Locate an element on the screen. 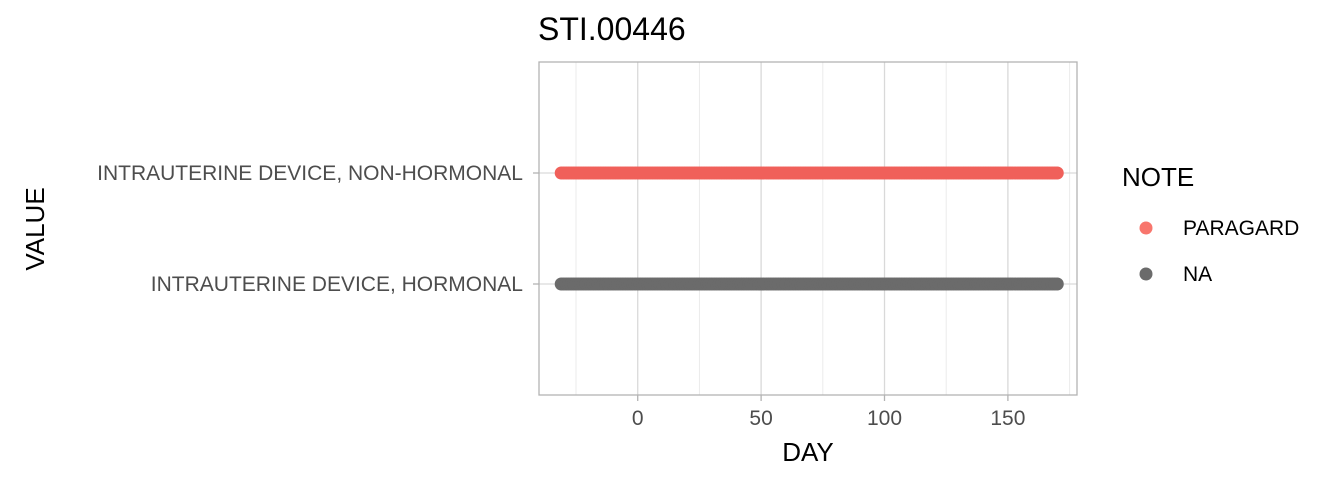  legend: NOTE PARAGARD NA is located at coordinates (1210, 224).